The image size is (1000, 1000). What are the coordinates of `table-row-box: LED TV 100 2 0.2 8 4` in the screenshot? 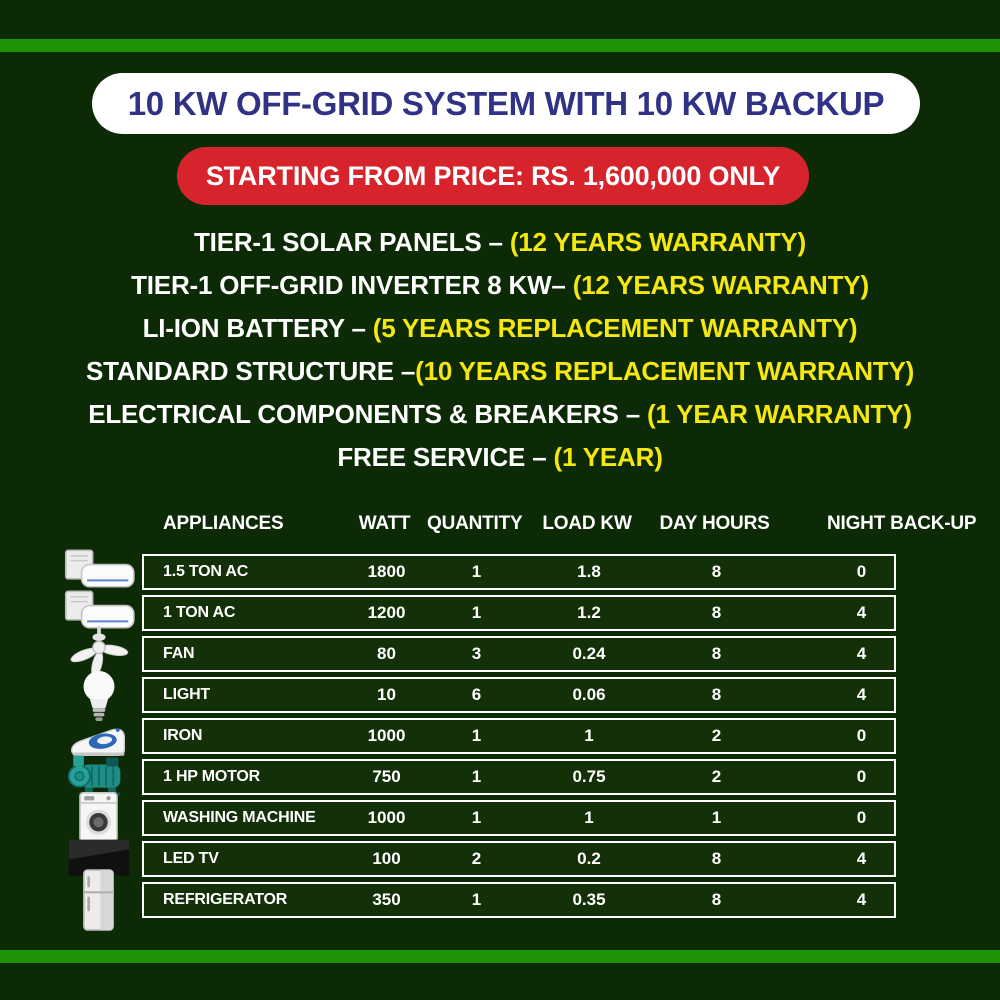 It's located at (519, 859).